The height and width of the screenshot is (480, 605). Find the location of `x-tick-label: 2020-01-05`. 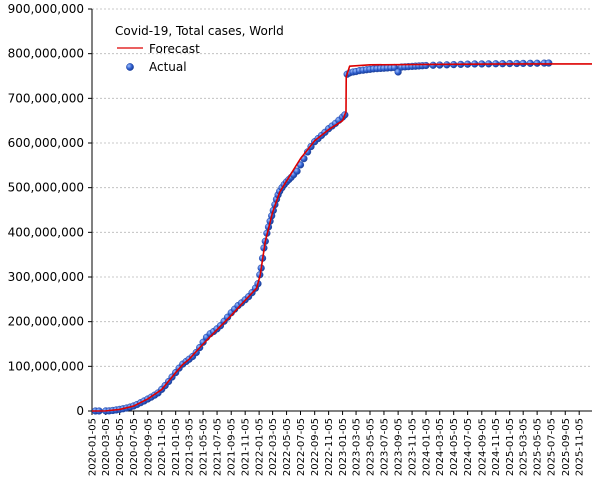

x-tick-label: 2020-01-05 is located at coordinates (93, 447).